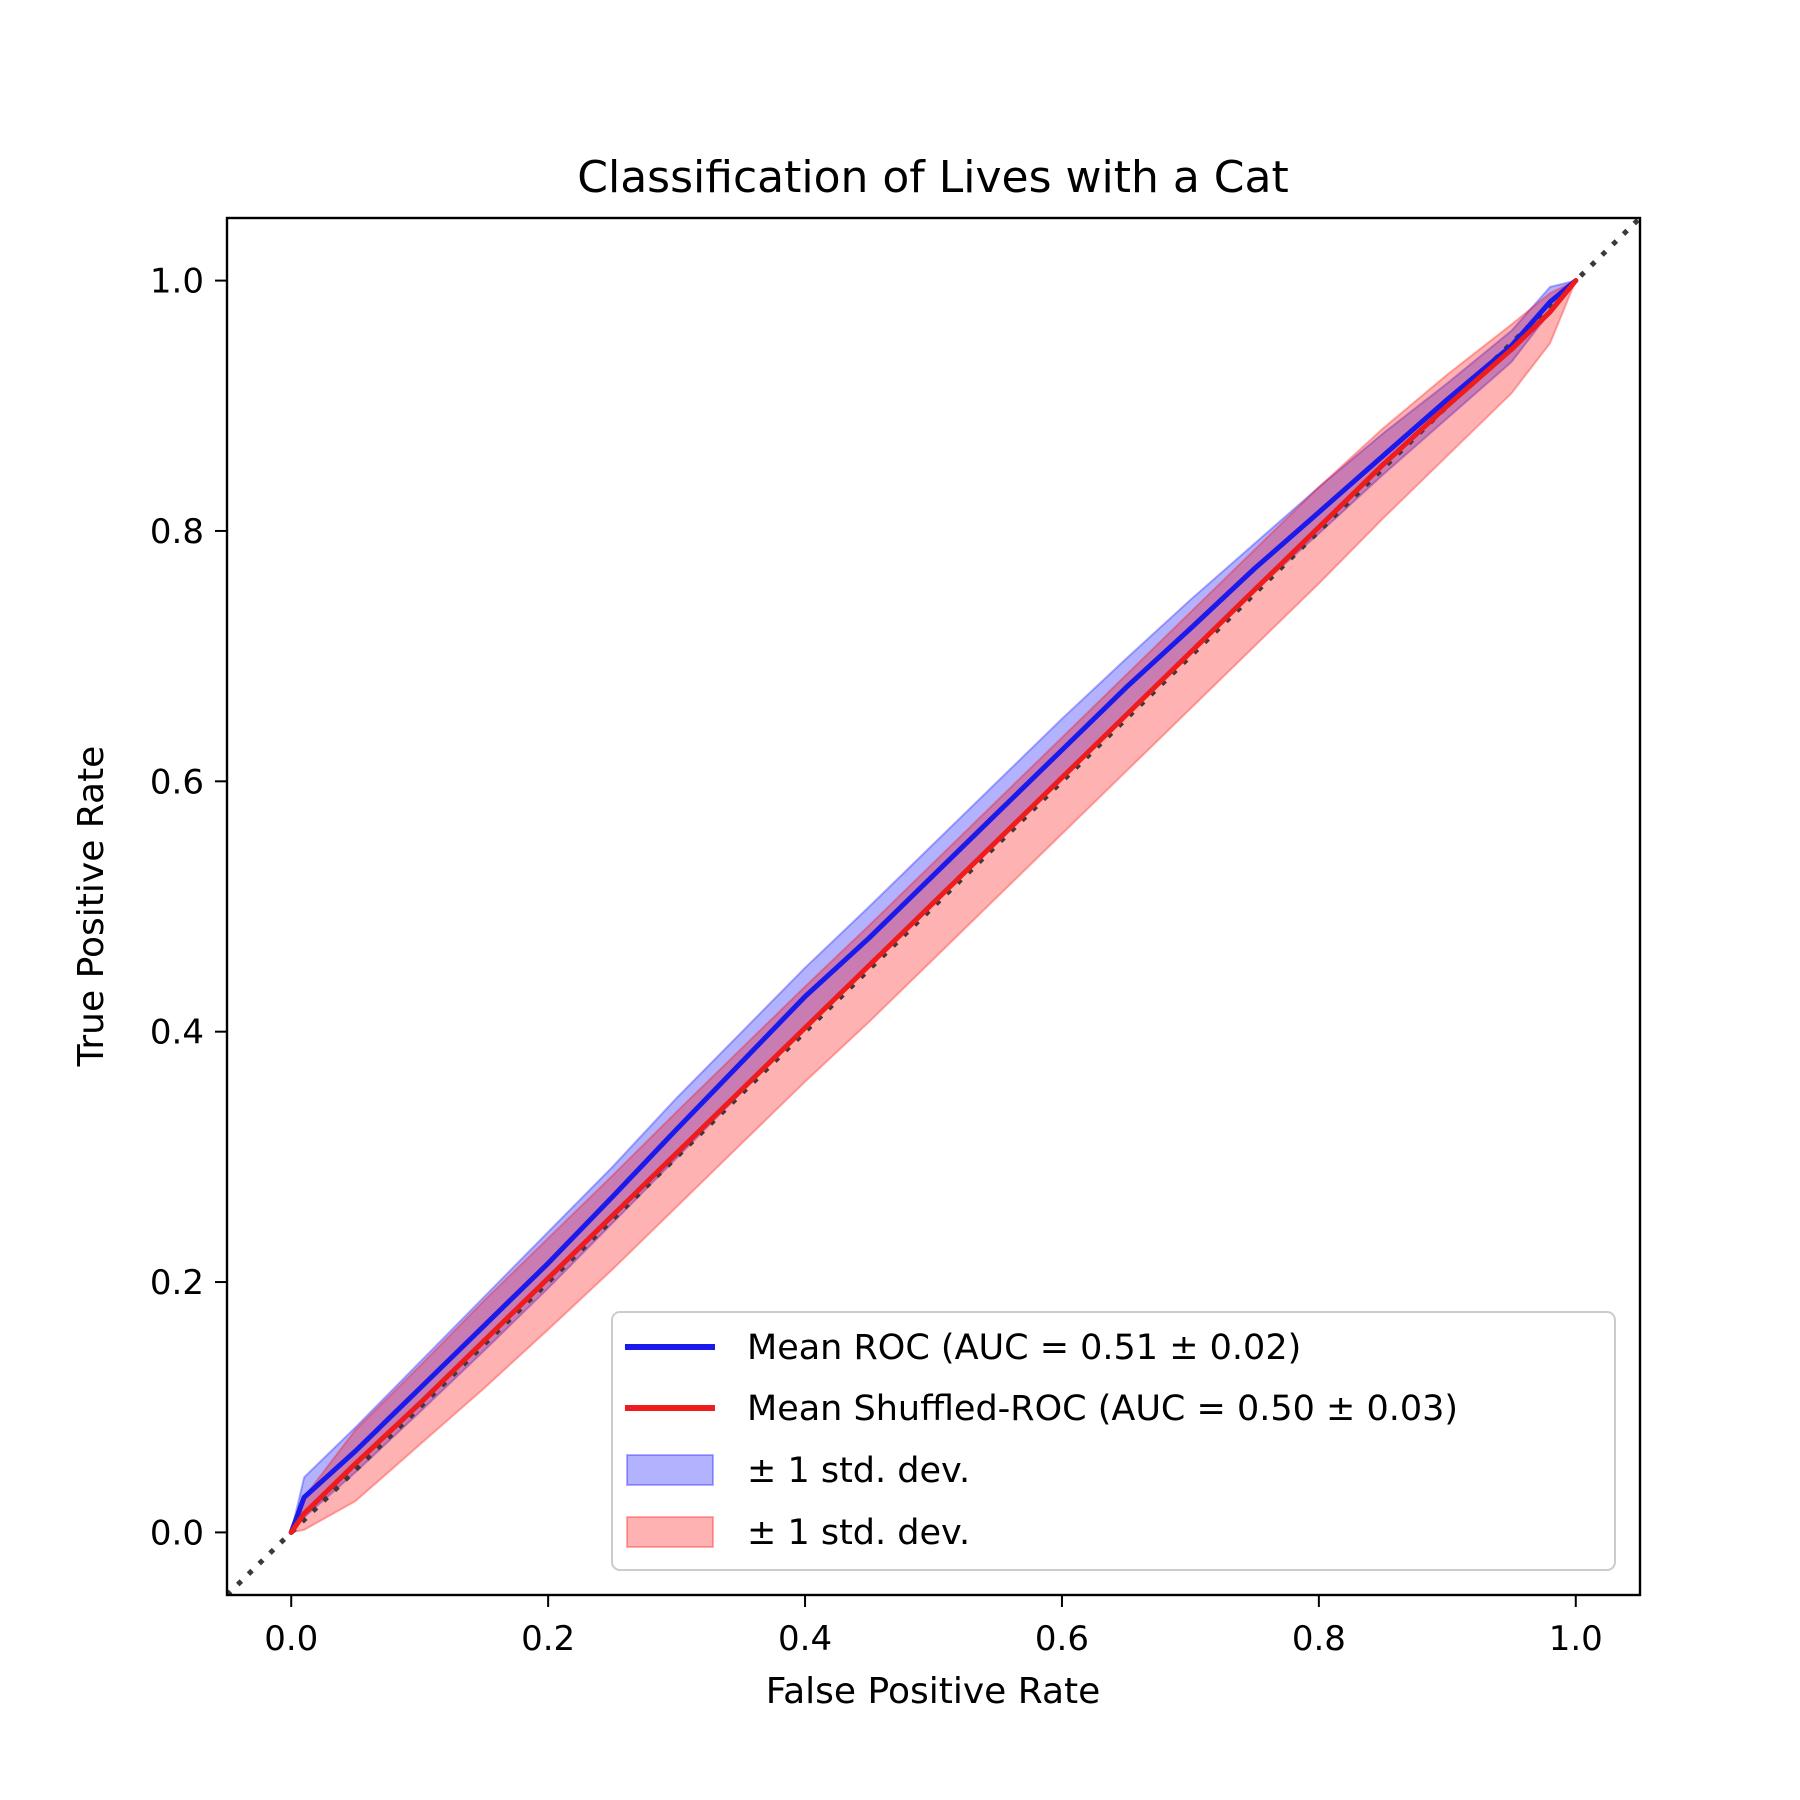 Image resolution: width=1800 pixels, height=1800 pixels. What do you see at coordinates (177, 782) in the screenshot?
I see `y-tick-label: 0.6` at bounding box center [177, 782].